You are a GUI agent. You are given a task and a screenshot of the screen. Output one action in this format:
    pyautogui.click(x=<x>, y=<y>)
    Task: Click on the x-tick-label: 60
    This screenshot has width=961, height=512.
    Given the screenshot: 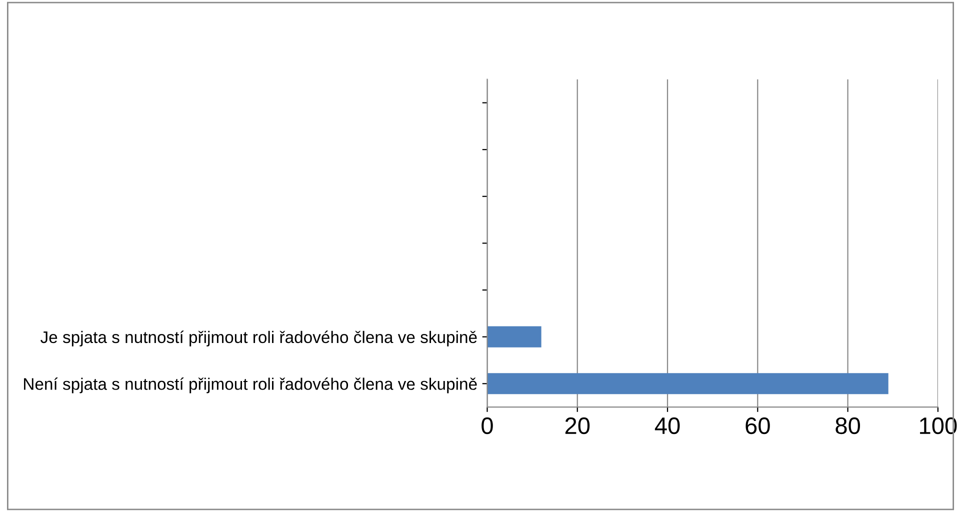 What is the action you would take?
    pyautogui.click(x=758, y=425)
    